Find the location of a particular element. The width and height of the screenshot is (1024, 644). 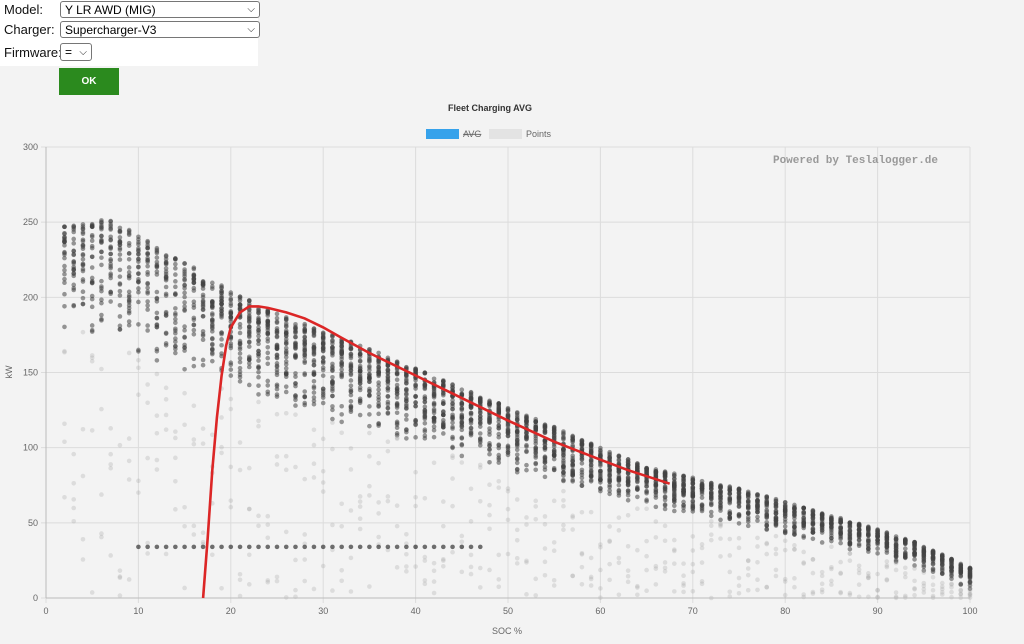

model-select: Y LR AWD (MIG) ⌵ is located at coordinates (160, 9).